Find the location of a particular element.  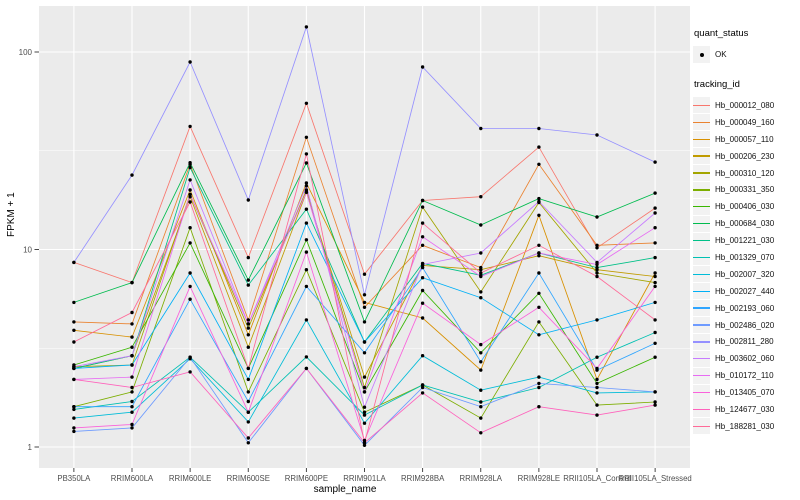

legend-item-Hb_002007_320: Hb_002007_320 is located at coordinates (746, 274).